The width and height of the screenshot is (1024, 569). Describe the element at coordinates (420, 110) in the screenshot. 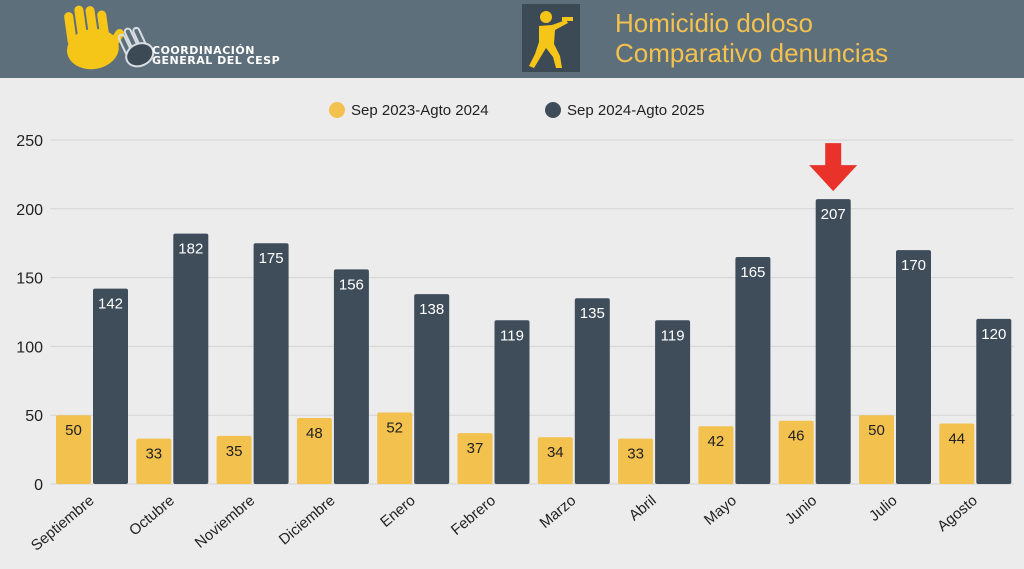

I see `legend-label-series-1: Sep 2023-Agto 2024` at that location.